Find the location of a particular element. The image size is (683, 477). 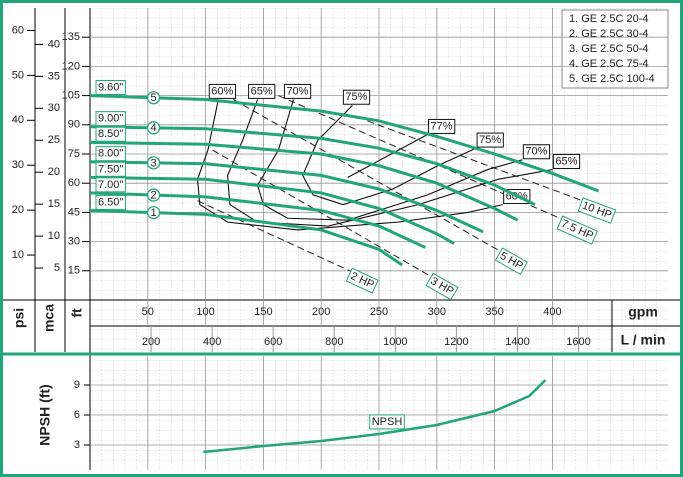

mca-tick-label: 30 is located at coordinates (54, 108).